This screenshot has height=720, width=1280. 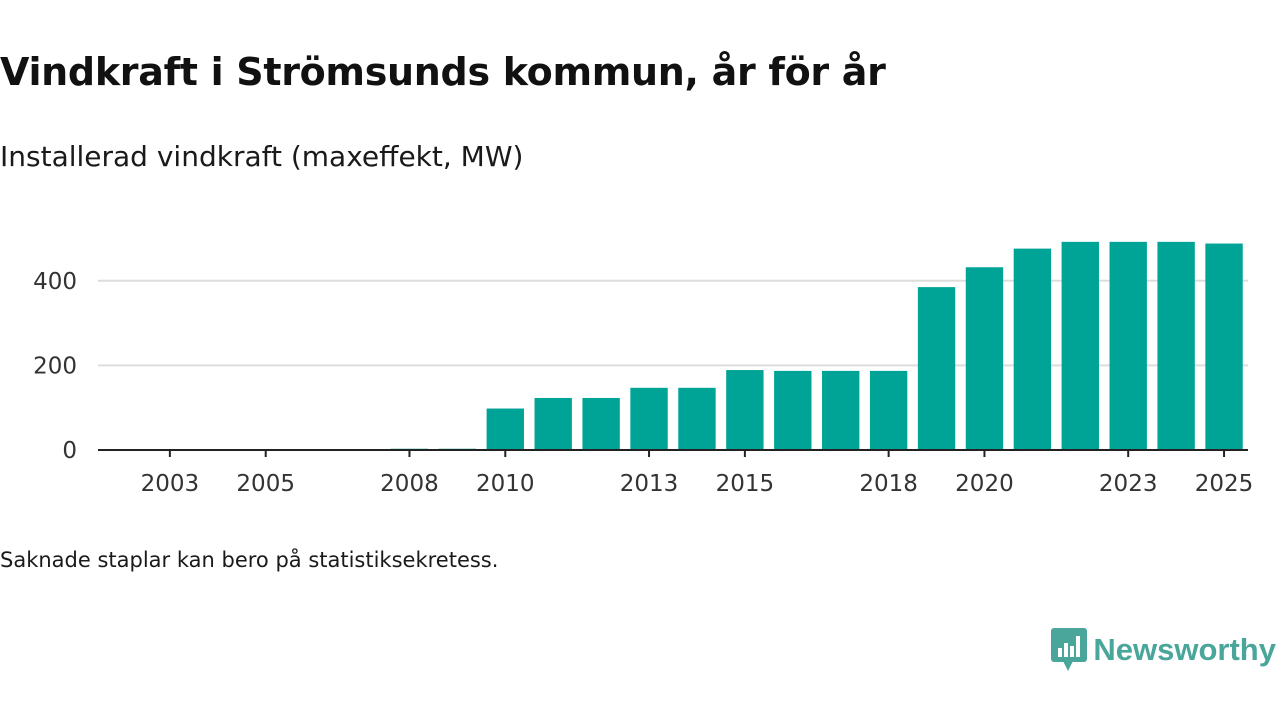 I want to click on bar-2019, so click(x=936, y=368).